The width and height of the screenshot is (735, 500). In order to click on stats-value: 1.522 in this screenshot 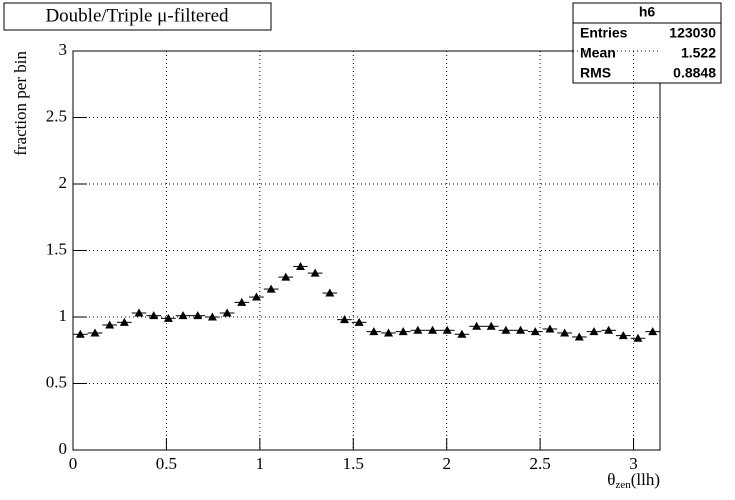, I will do `click(698, 53)`.